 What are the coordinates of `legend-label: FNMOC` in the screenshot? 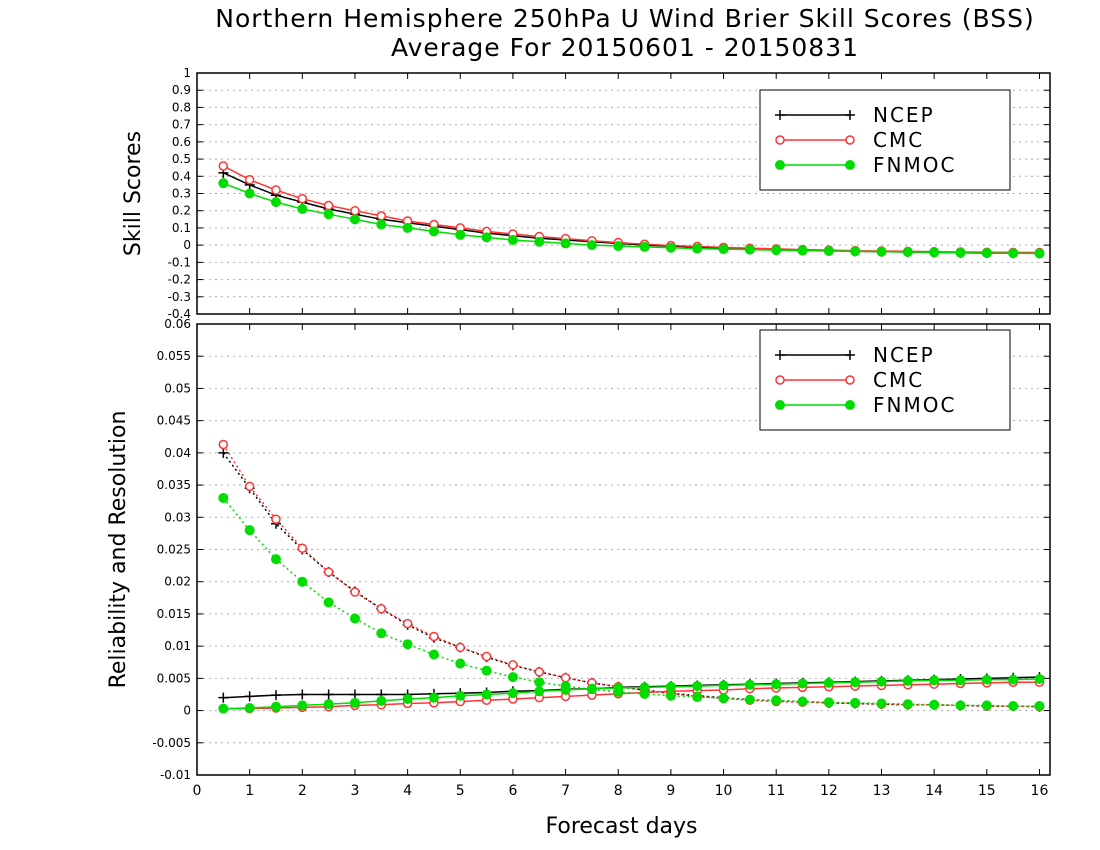 It's located at (914, 405).